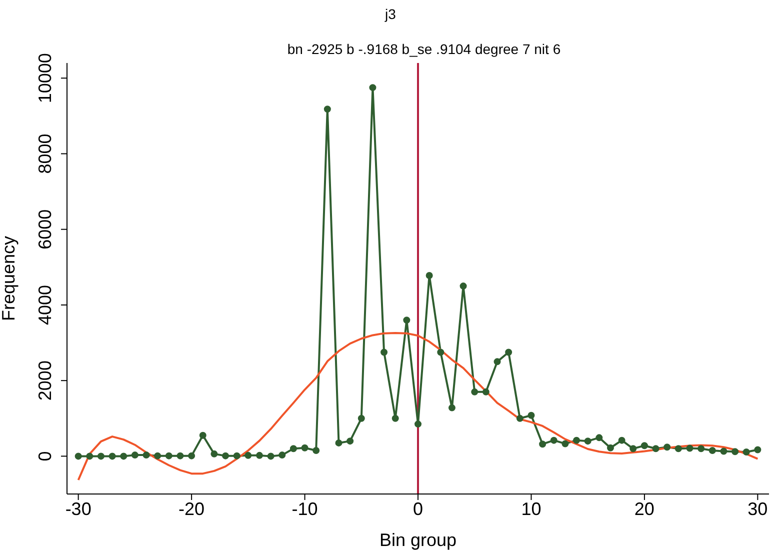 This screenshot has height=550, width=781. What do you see at coordinates (191, 508) in the screenshot?
I see `x-tick-label: -20` at bounding box center [191, 508].